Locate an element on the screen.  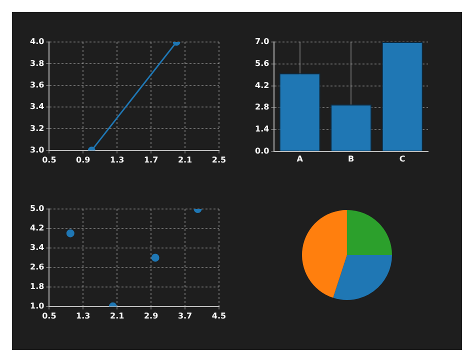
y-tick-label: 1.8 is located at coordinates (37, 286).